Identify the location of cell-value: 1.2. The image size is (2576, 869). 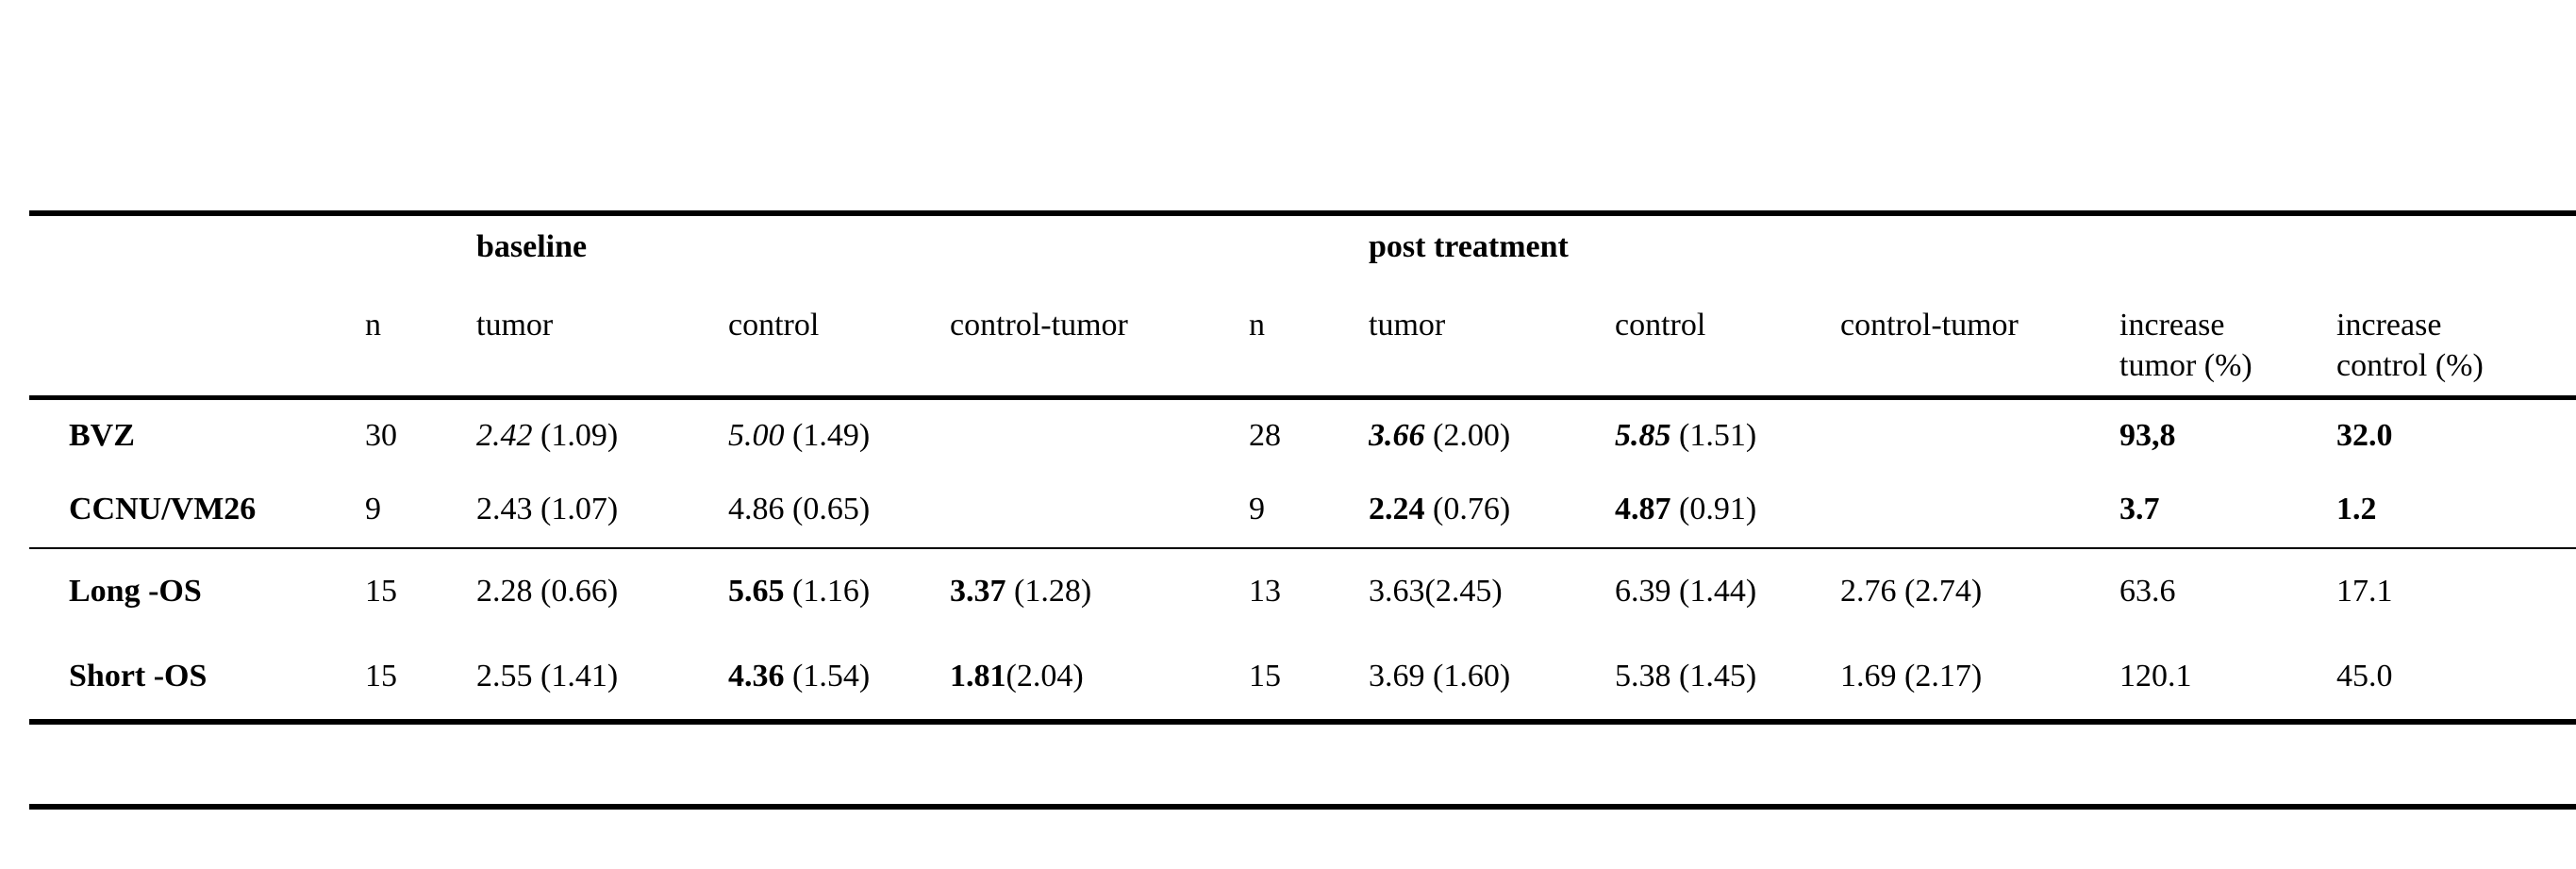
(2356, 509).